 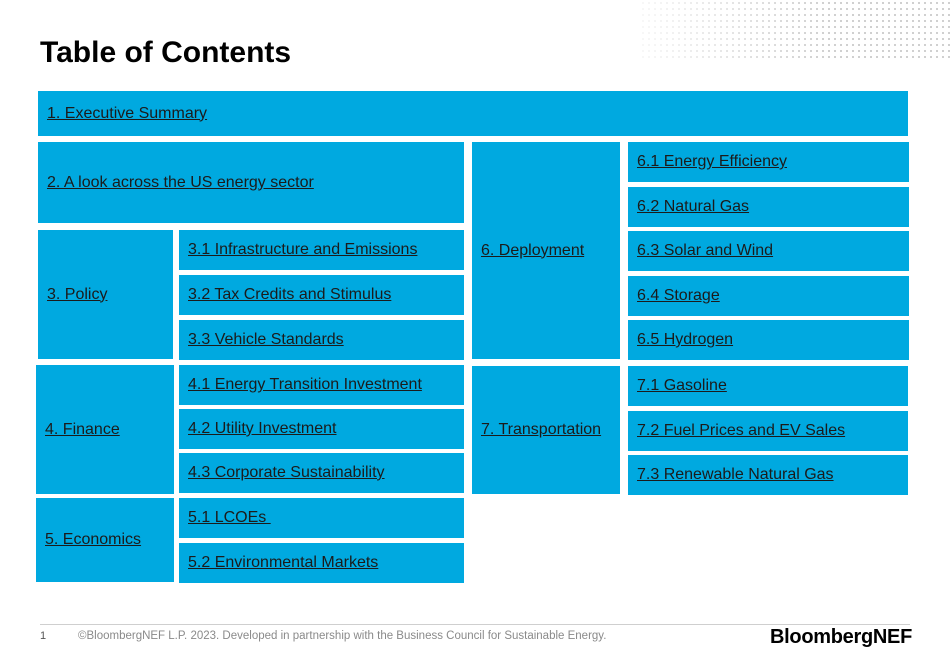 I want to click on toc-economics: 5. Economics, so click(x=105, y=540).